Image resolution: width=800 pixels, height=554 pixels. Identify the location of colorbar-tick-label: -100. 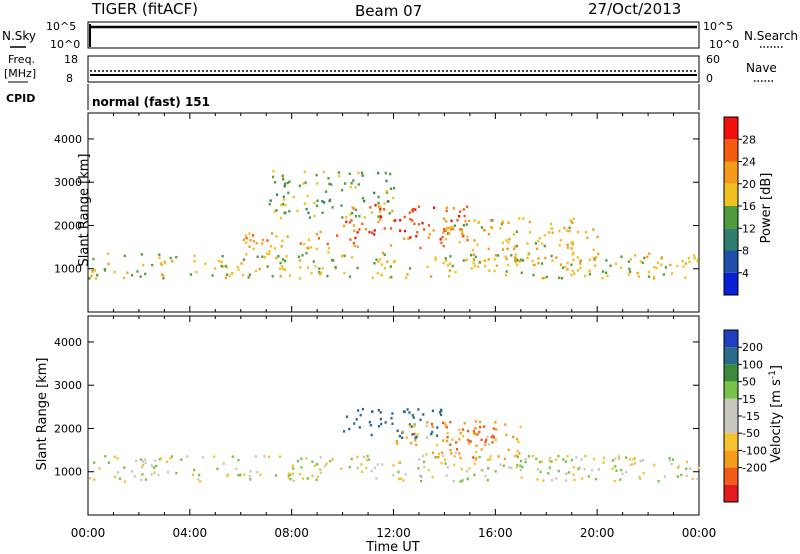
(754, 450).